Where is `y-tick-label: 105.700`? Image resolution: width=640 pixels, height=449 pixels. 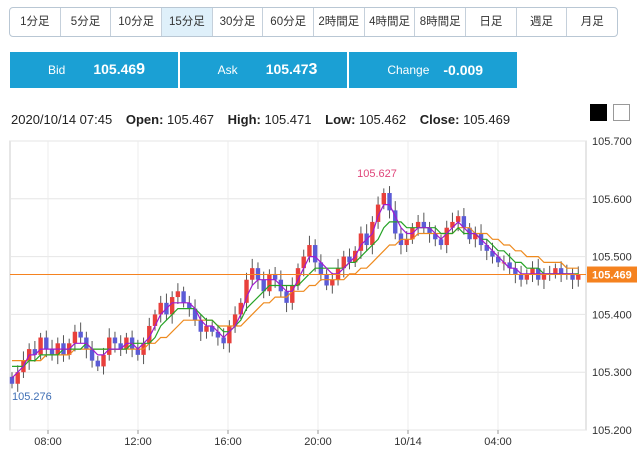 y-tick-label: 105.700 is located at coordinates (612, 142).